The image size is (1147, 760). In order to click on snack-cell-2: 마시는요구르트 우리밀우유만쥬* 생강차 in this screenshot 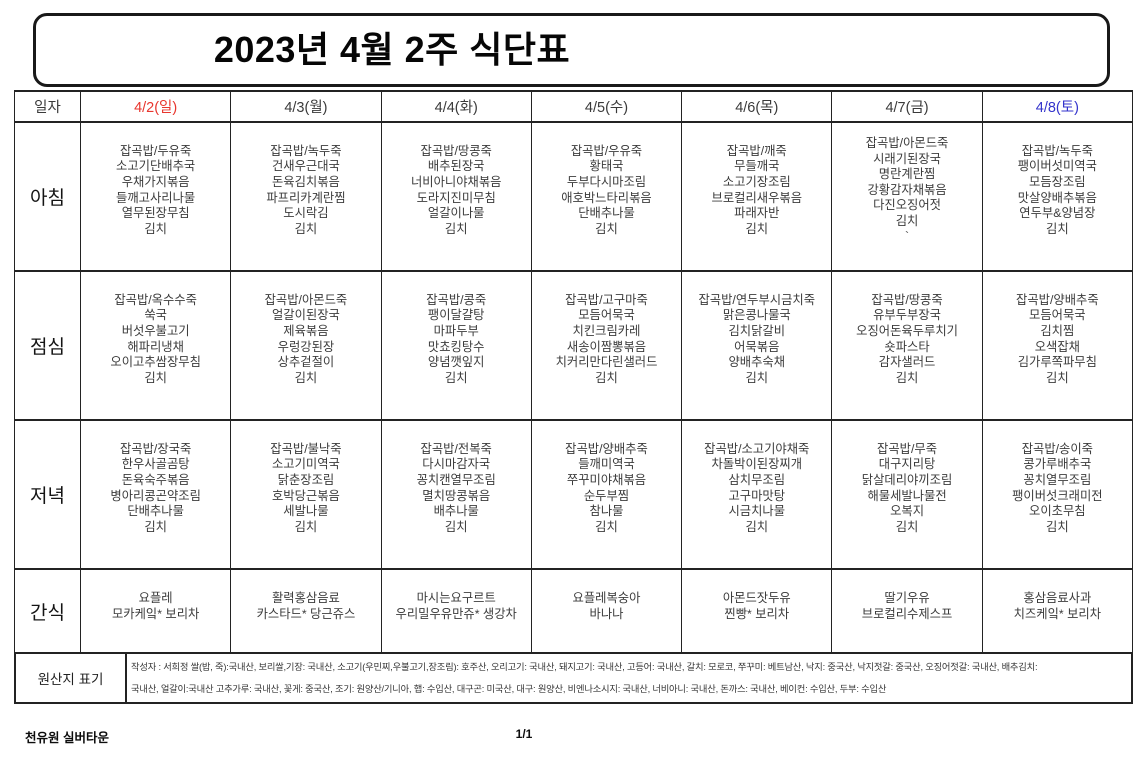, I will do `click(456, 611)`.